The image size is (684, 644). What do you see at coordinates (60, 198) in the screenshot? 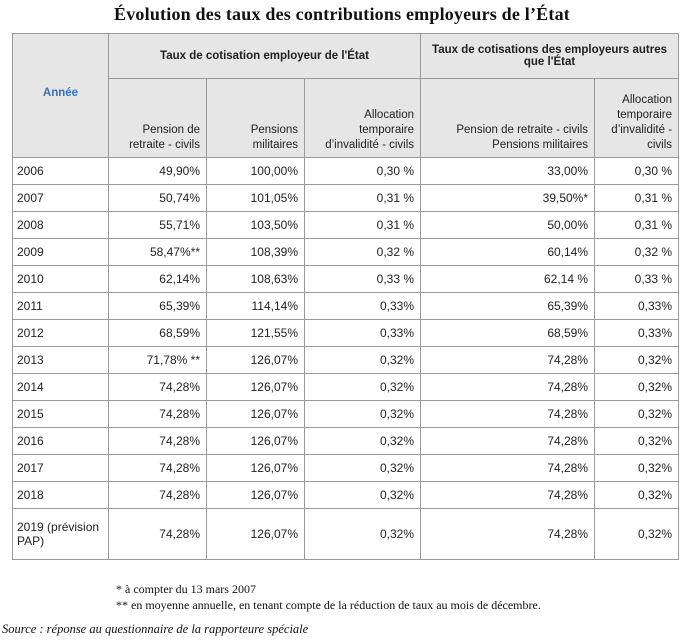
I see `year-cell: 2007` at bounding box center [60, 198].